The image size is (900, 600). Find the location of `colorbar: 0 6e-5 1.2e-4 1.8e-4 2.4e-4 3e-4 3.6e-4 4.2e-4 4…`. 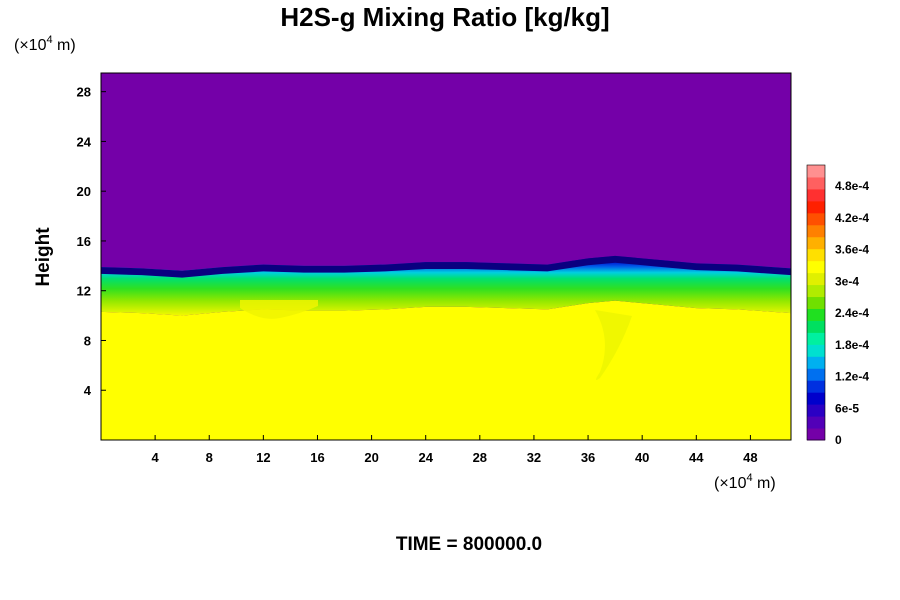

colorbar: 0 6e-5 1.2e-4 1.8e-4 2.4e-4 3e-4 3.6e-4 4.2e-4 4… is located at coordinates (837, 305).